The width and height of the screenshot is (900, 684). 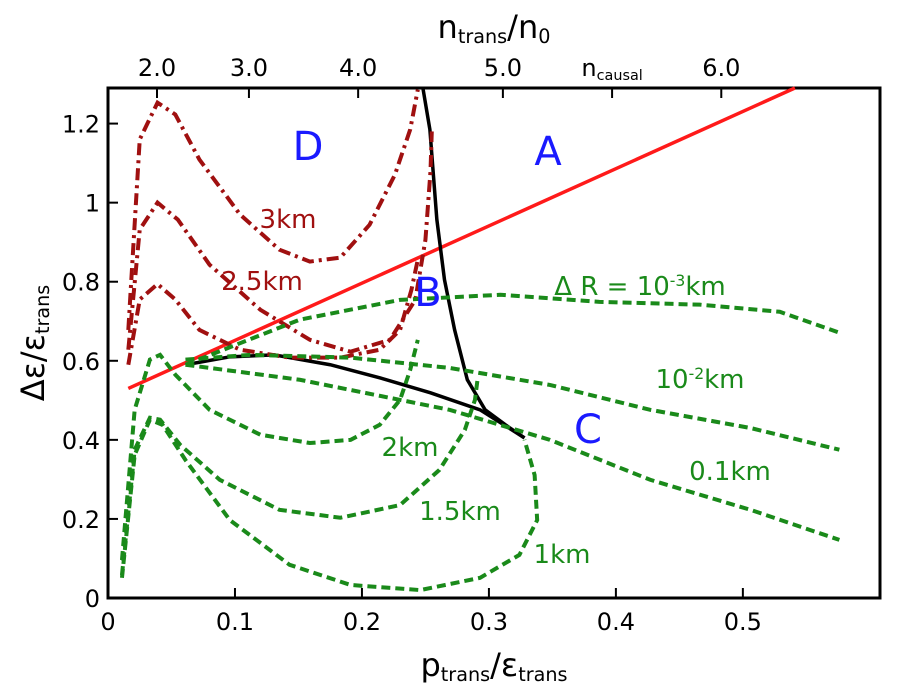 What do you see at coordinates (430, 665) in the screenshot?
I see `label-part: p` at bounding box center [430, 665].